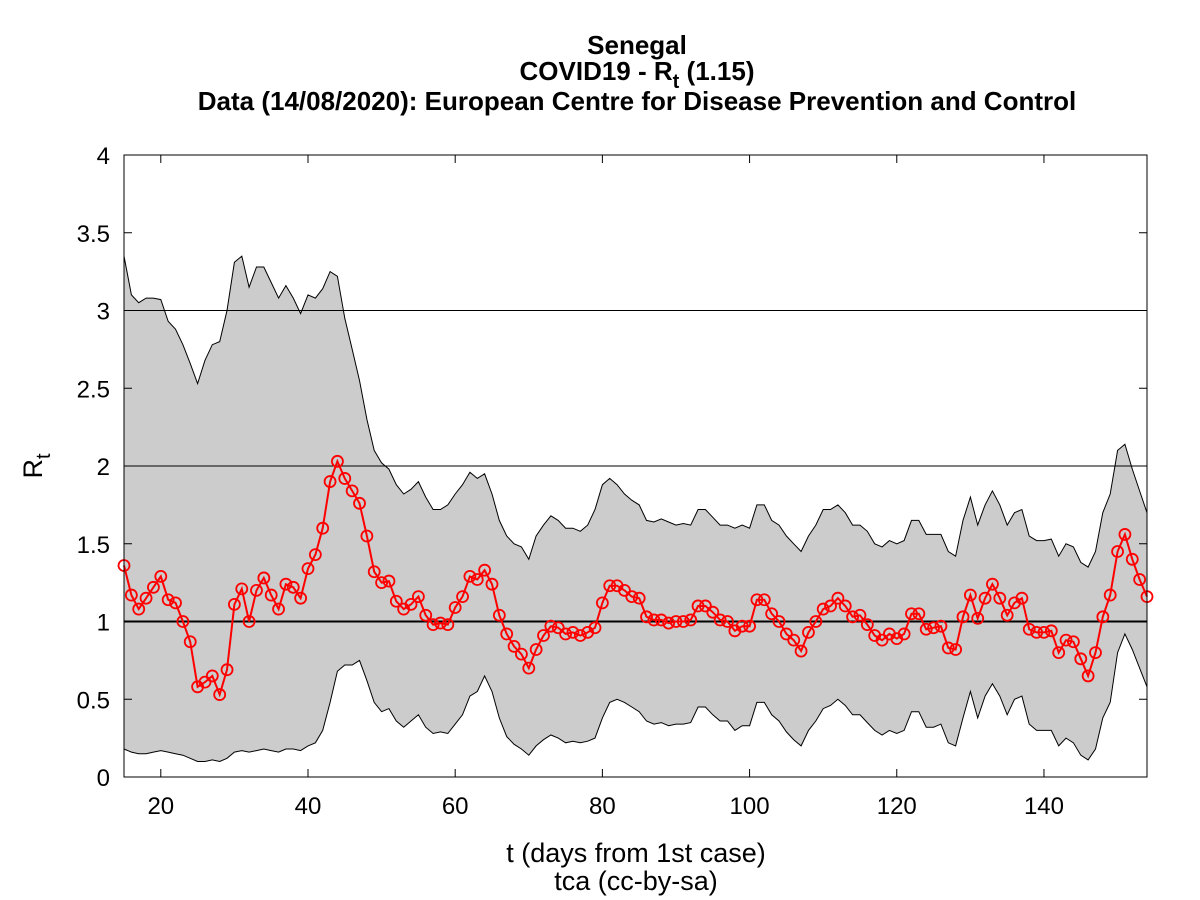  What do you see at coordinates (44, 456) in the screenshot?
I see `y-axis-label-subscript: t` at bounding box center [44, 456].